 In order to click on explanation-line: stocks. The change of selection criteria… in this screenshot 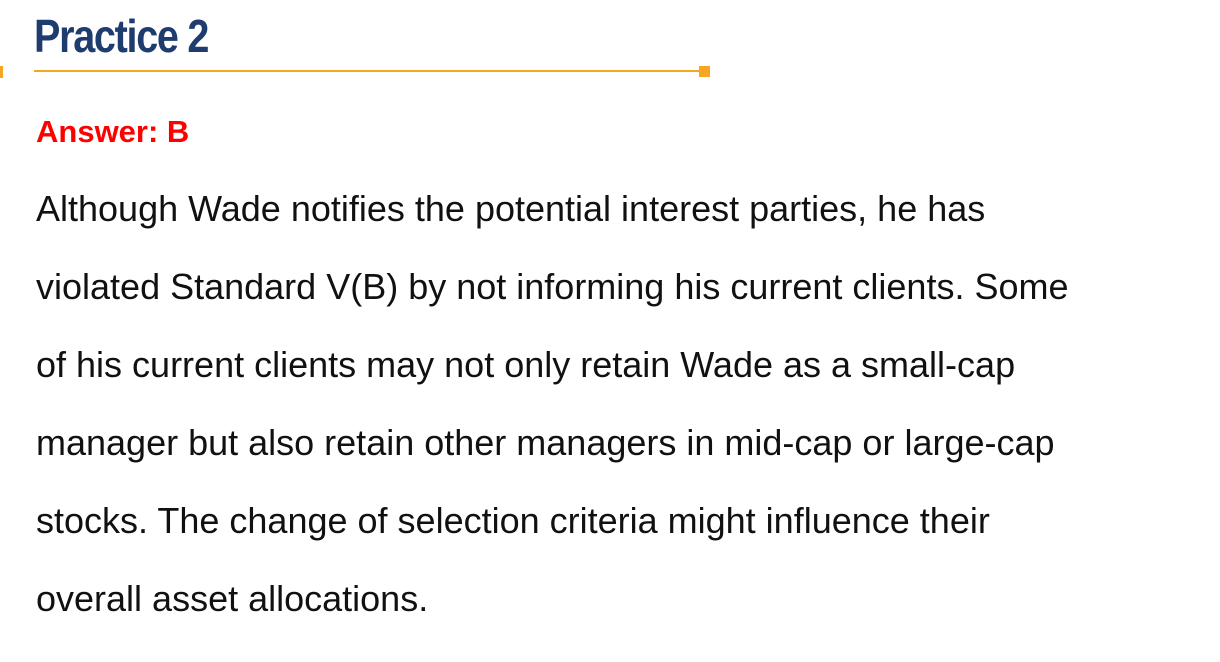, I will do `click(513, 520)`.